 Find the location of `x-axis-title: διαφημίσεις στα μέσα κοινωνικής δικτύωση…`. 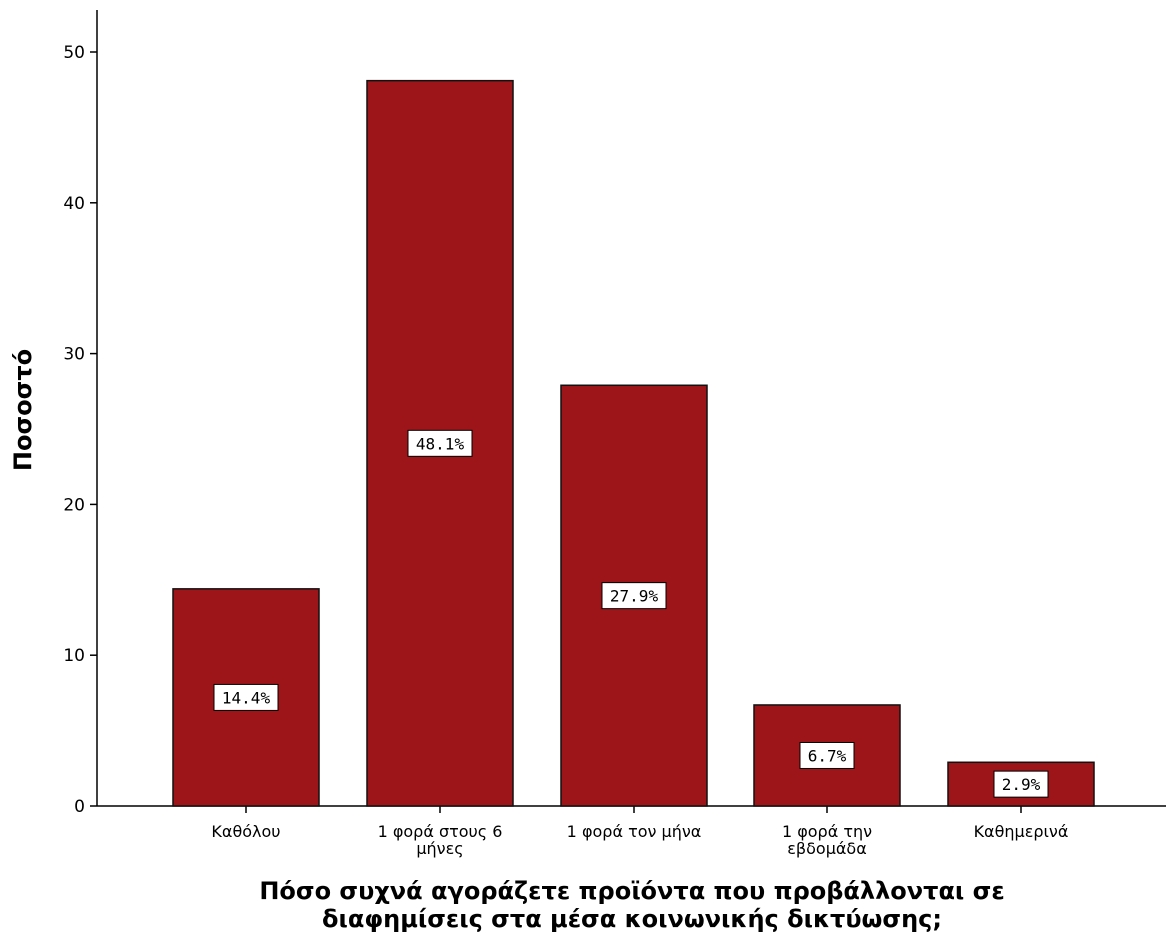

x-axis-title: διαφημίσεις στα μέσα κοινωνικής δικτύωση… is located at coordinates (632, 919).